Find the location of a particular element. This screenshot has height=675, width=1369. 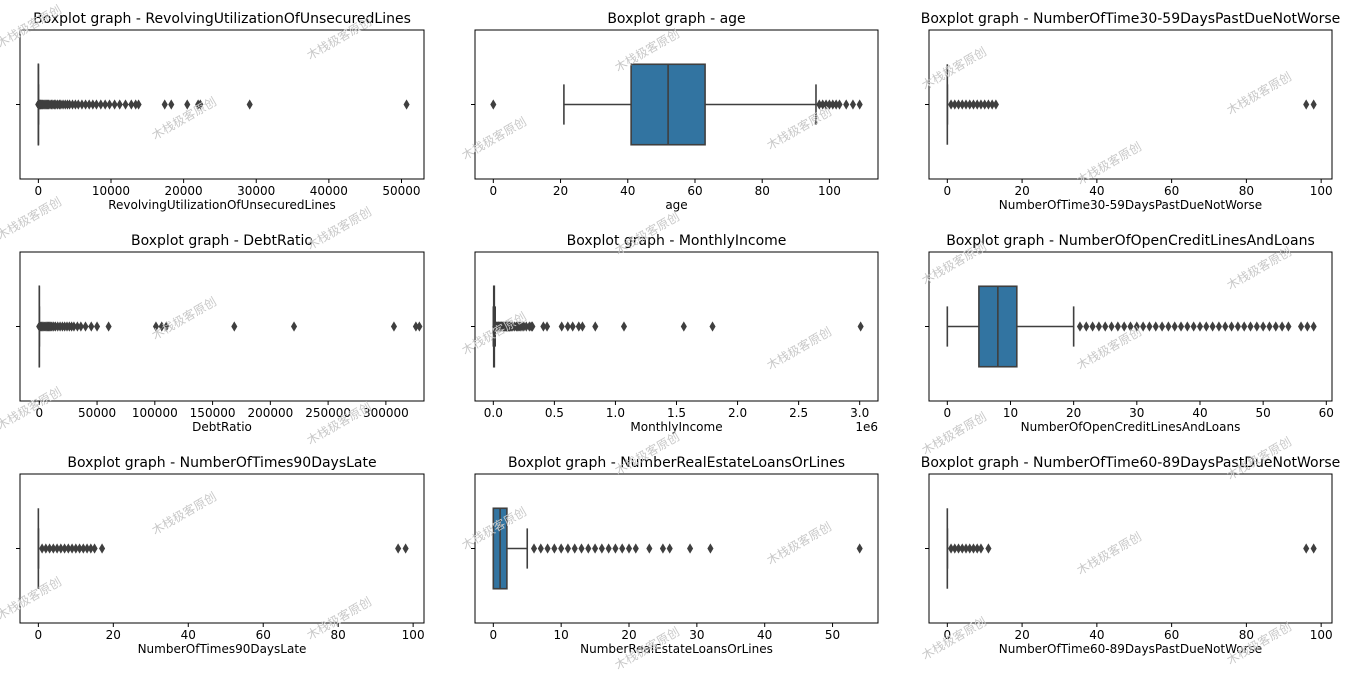

x-tick-label: 2.5 is located at coordinates (798, 413).